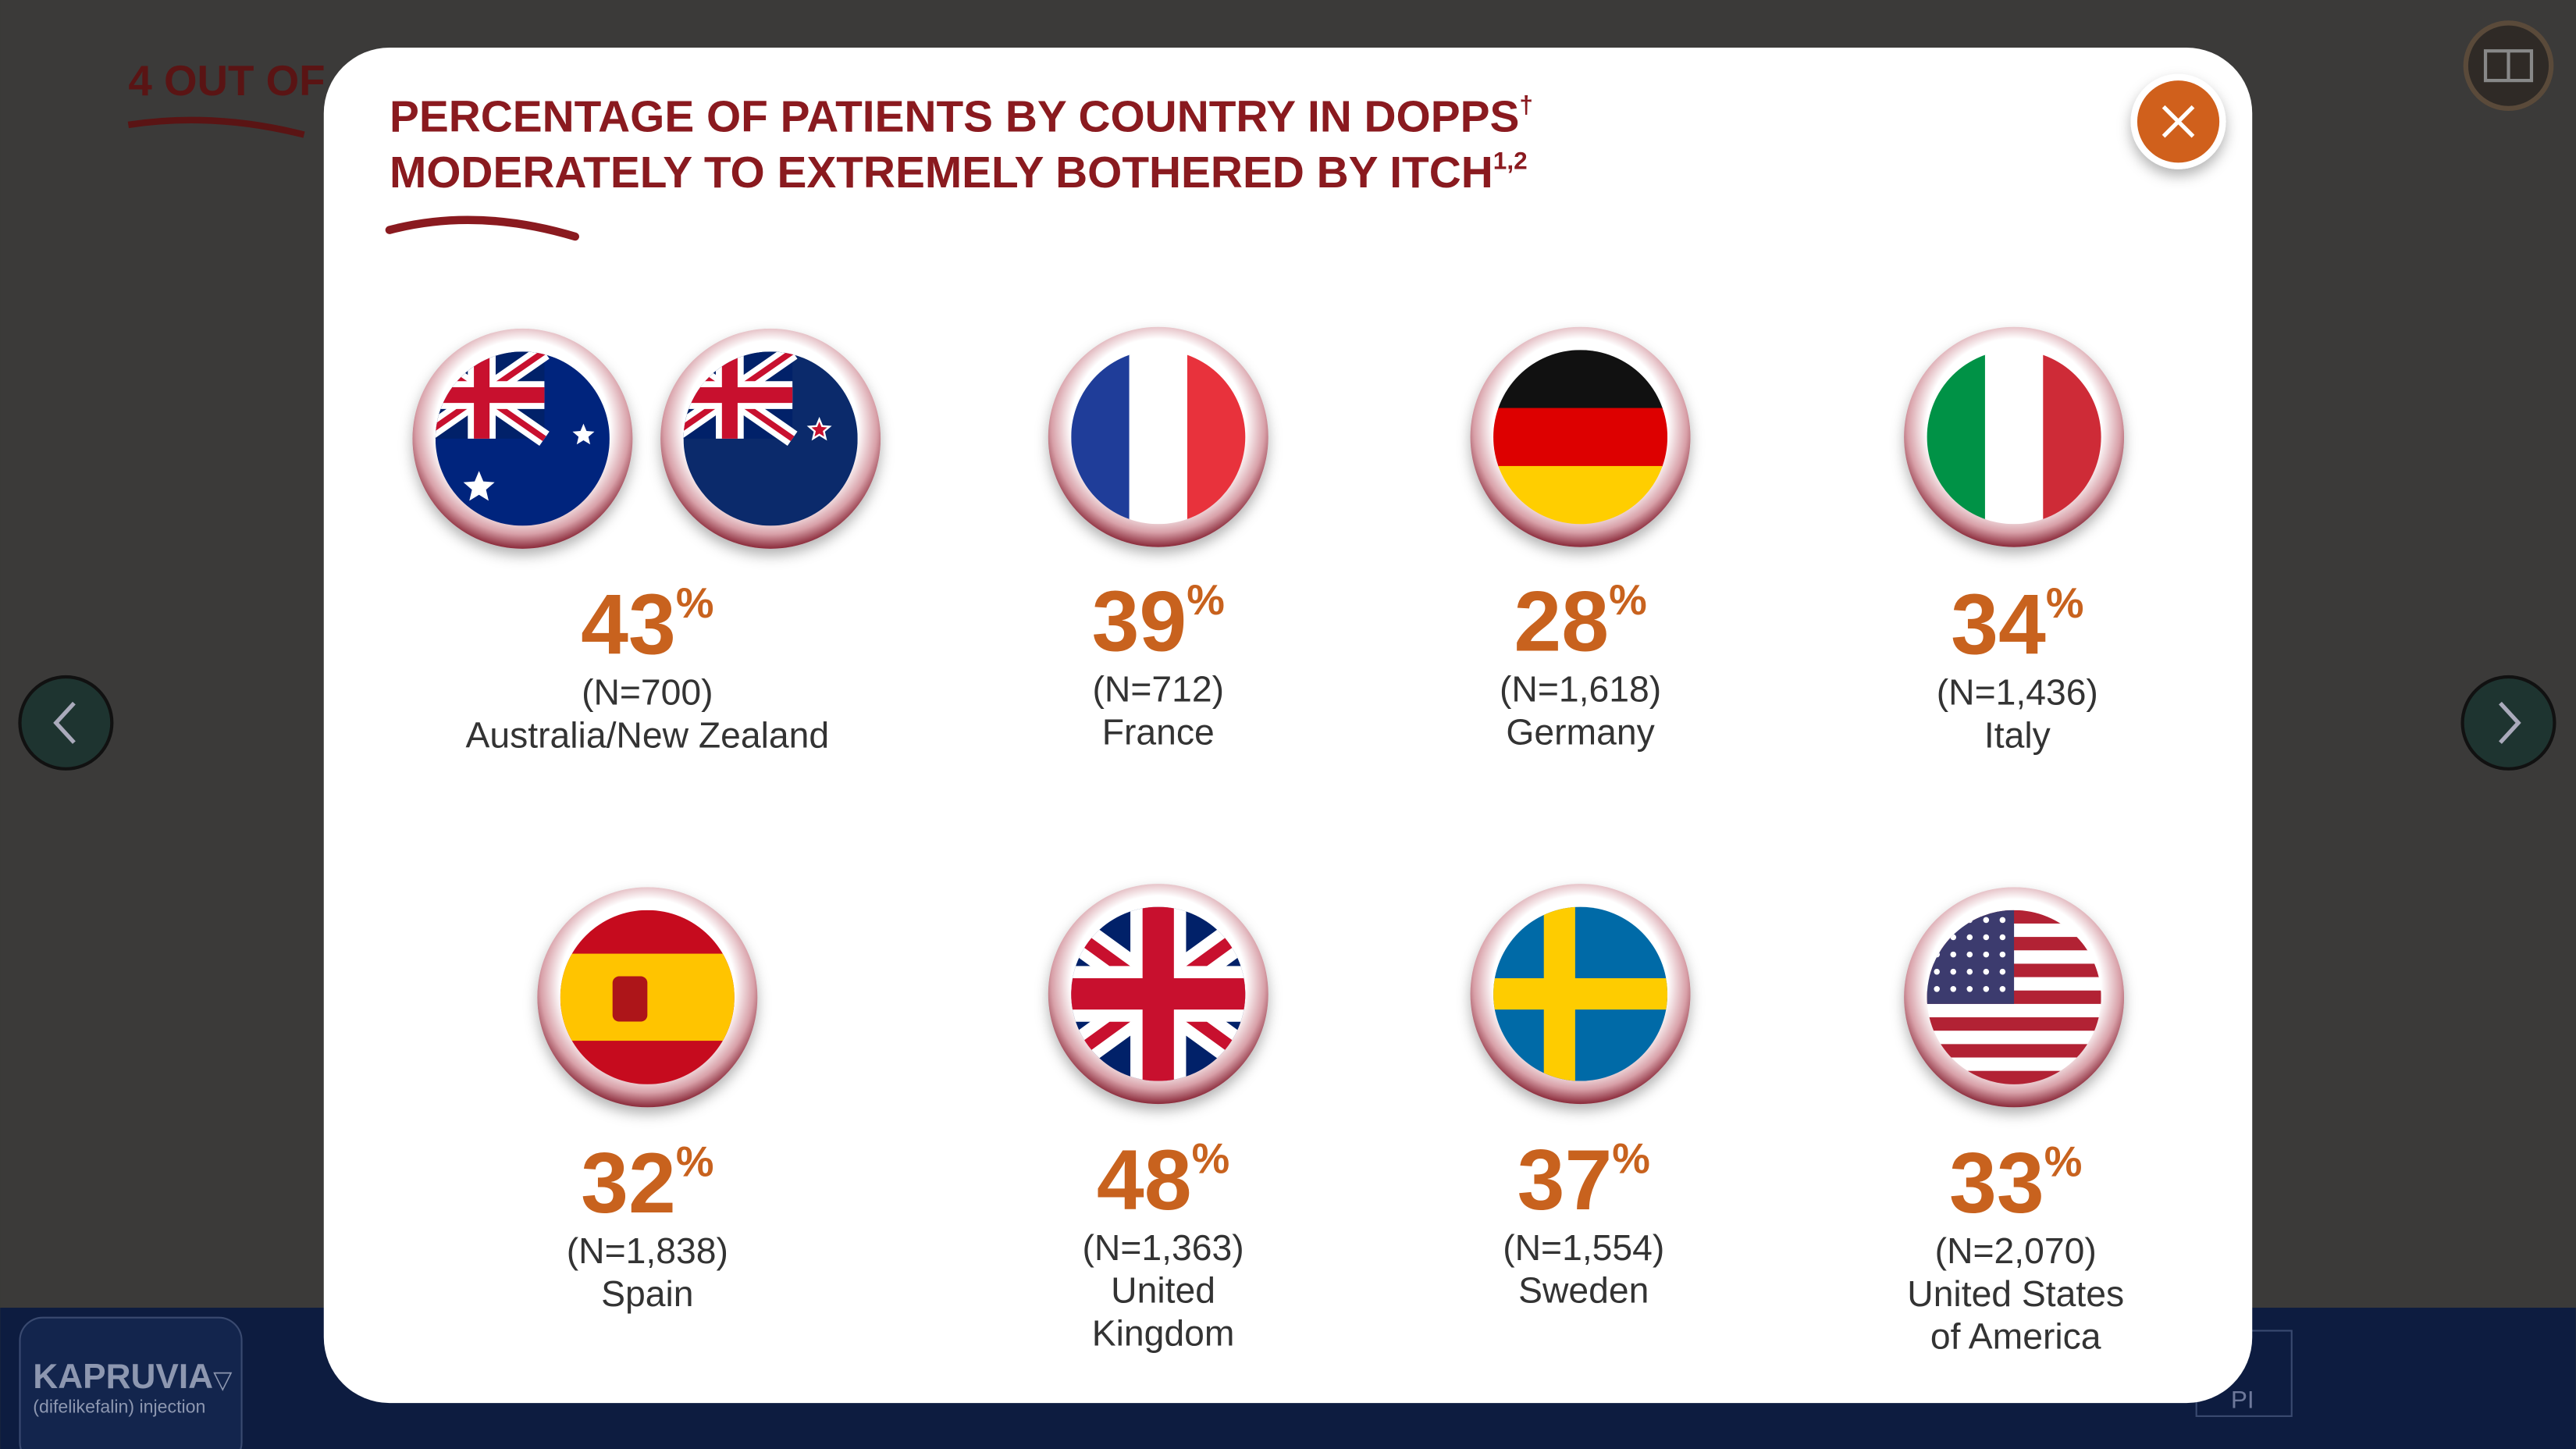 The width and height of the screenshot is (2576, 1449). Describe the element at coordinates (1565, 1180) in the screenshot. I see `percent-value: 37` at that location.